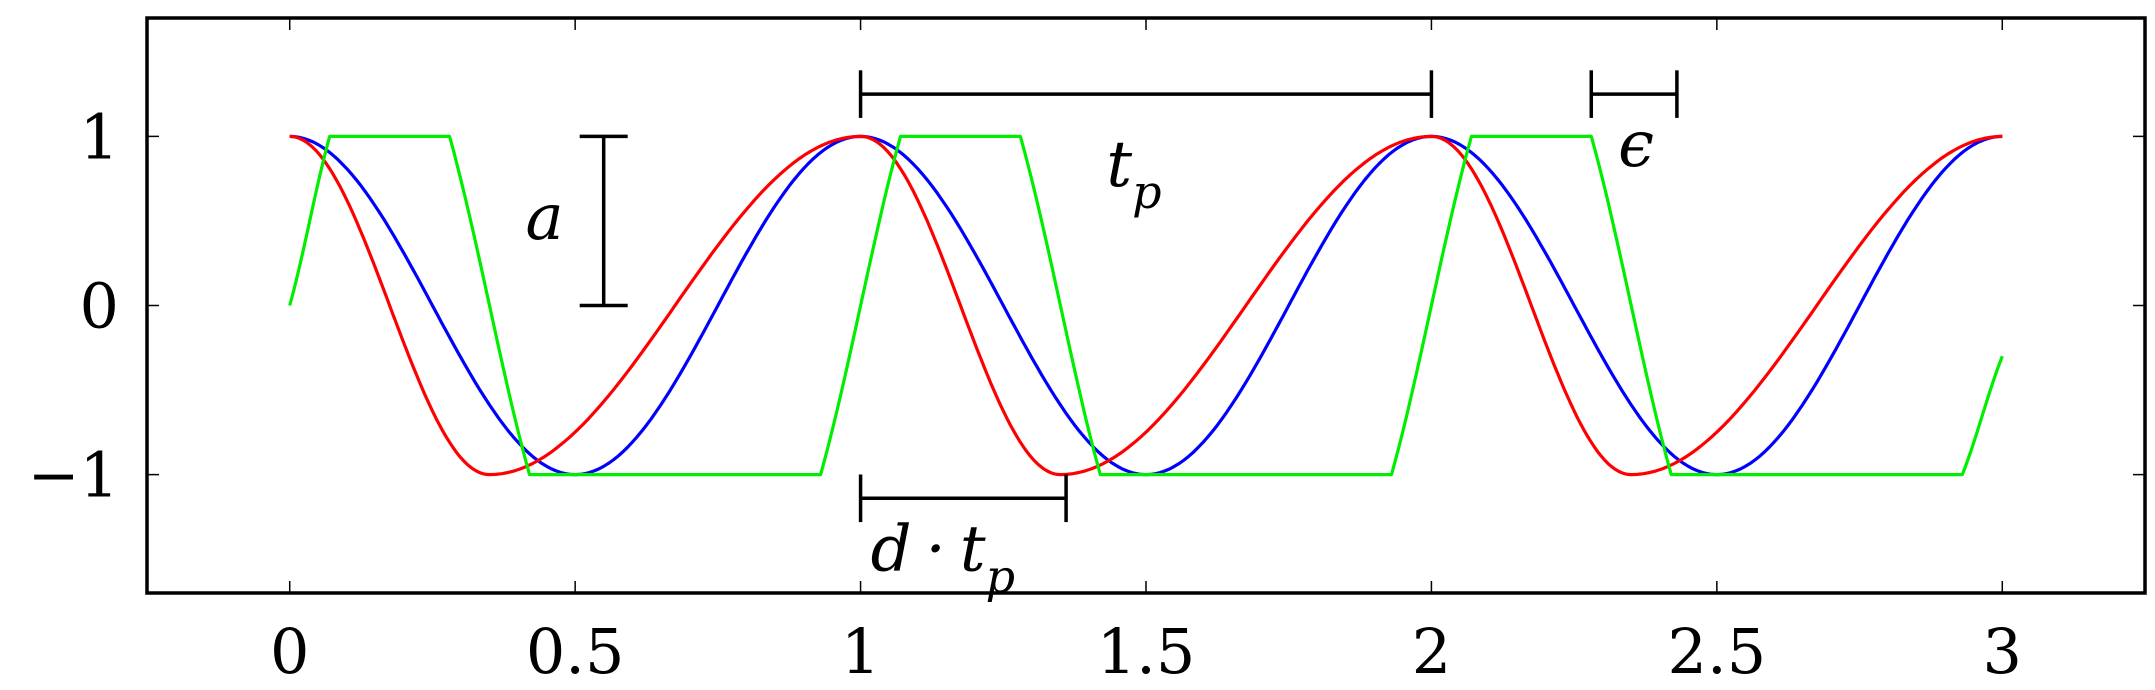 The height and width of the screenshot is (690, 2155). Describe the element at coordinates (1636, 145) in the screenshot. I see `epsilon-label: ϵ` at that location.